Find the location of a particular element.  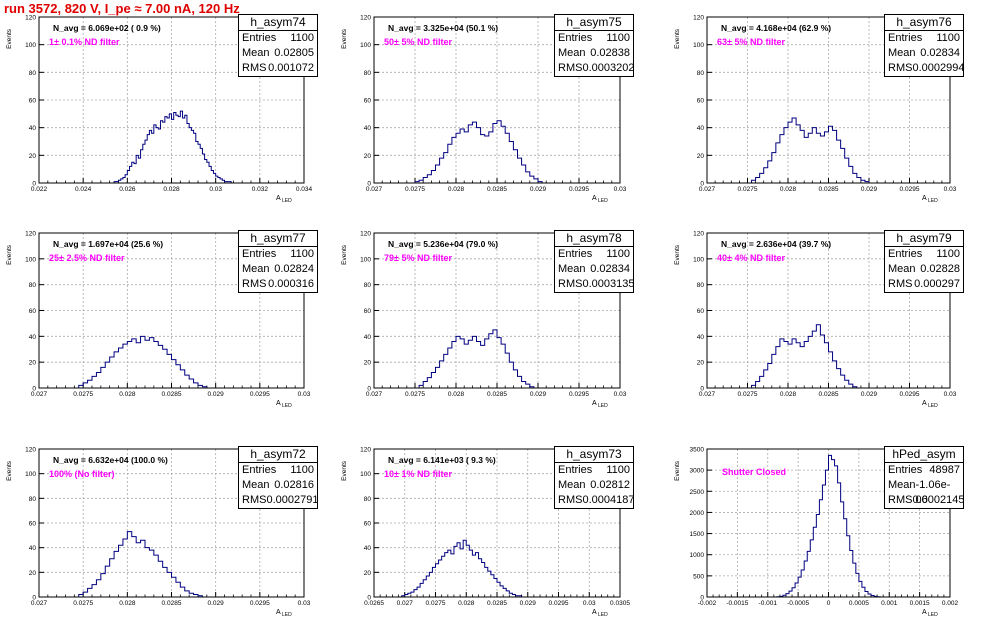

stats-value: 0.02816 is located at coordinates (294, 485).